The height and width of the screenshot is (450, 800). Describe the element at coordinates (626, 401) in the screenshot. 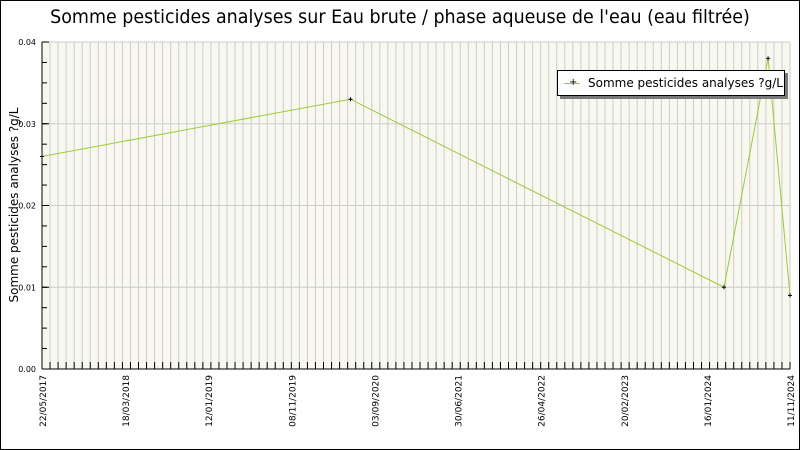

I see `svg-text: 20/02/2023` at that location.